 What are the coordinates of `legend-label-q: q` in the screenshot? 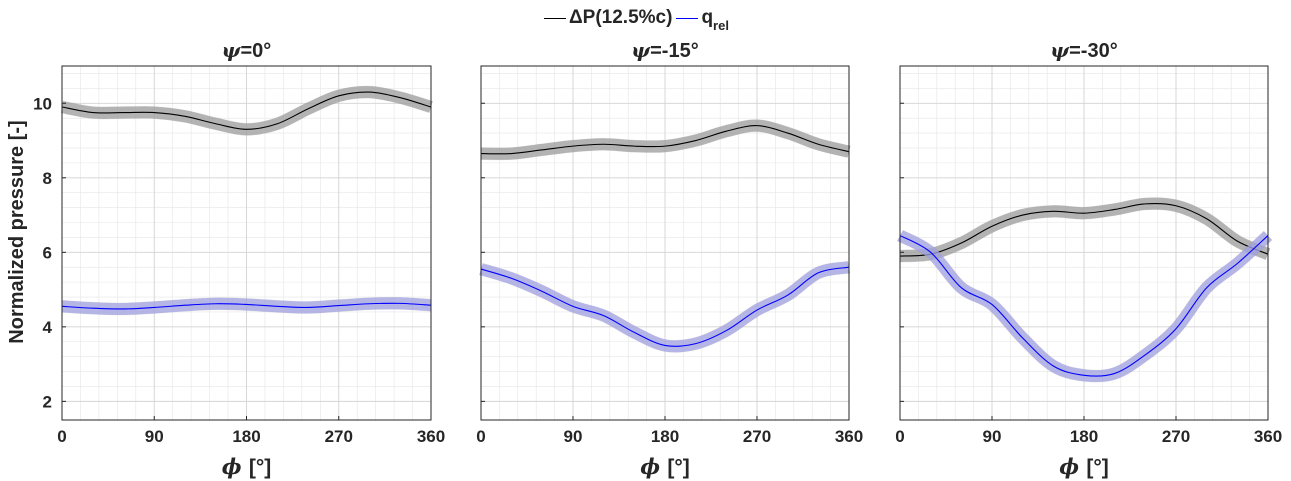 It's located at (707, 17).